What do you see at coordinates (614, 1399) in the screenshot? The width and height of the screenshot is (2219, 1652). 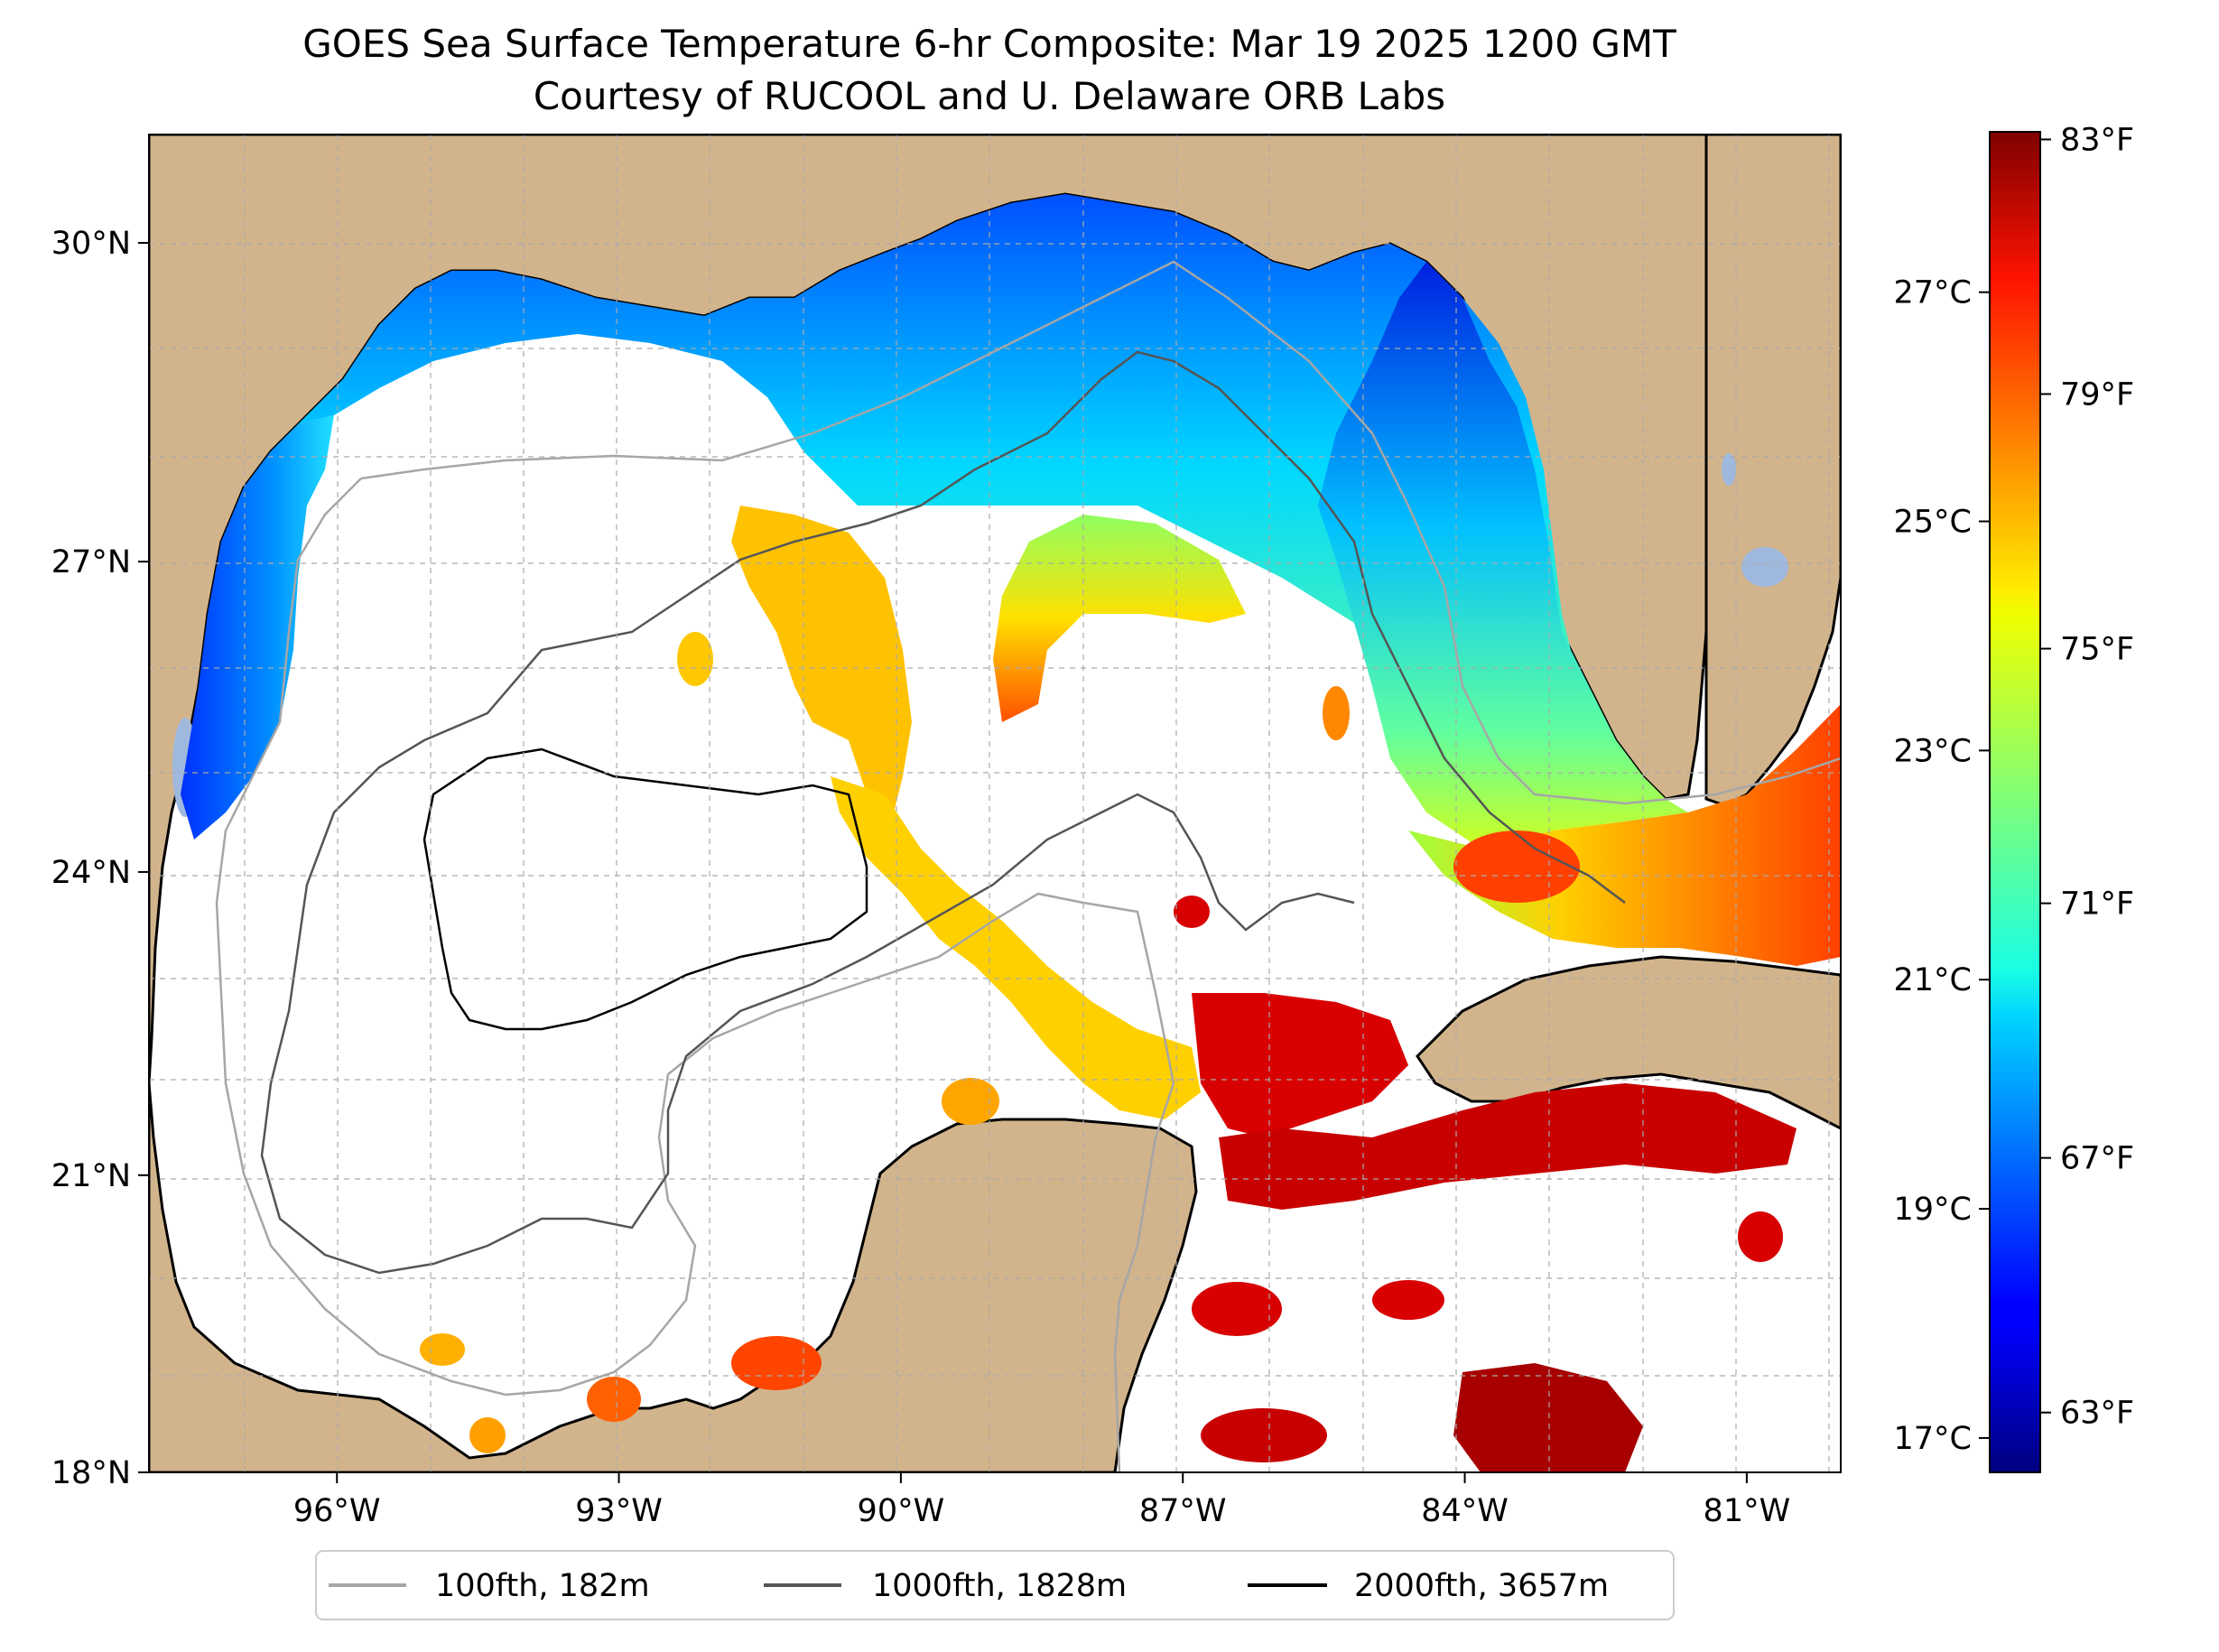 I see `sst-patch-veracruz` at bounding box center [614, 1399].